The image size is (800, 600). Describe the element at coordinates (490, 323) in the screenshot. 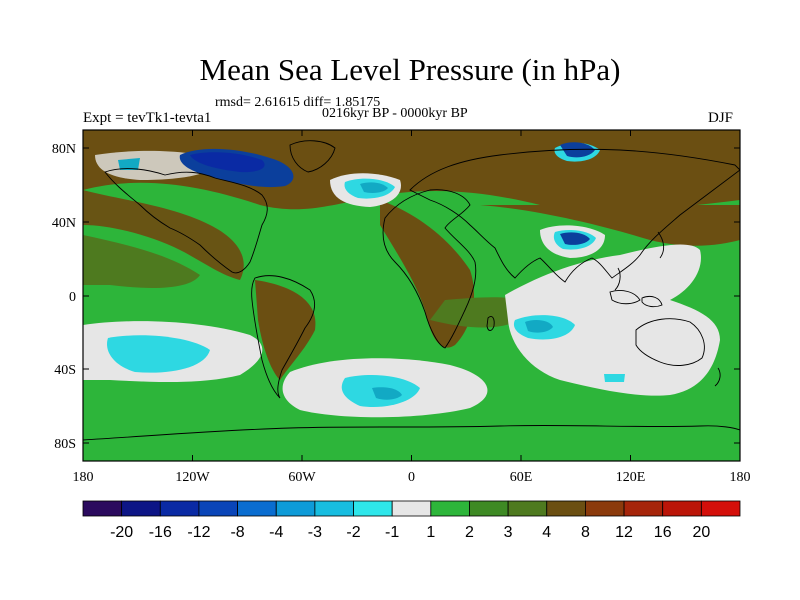

I see `coast-madagascar` at that location.